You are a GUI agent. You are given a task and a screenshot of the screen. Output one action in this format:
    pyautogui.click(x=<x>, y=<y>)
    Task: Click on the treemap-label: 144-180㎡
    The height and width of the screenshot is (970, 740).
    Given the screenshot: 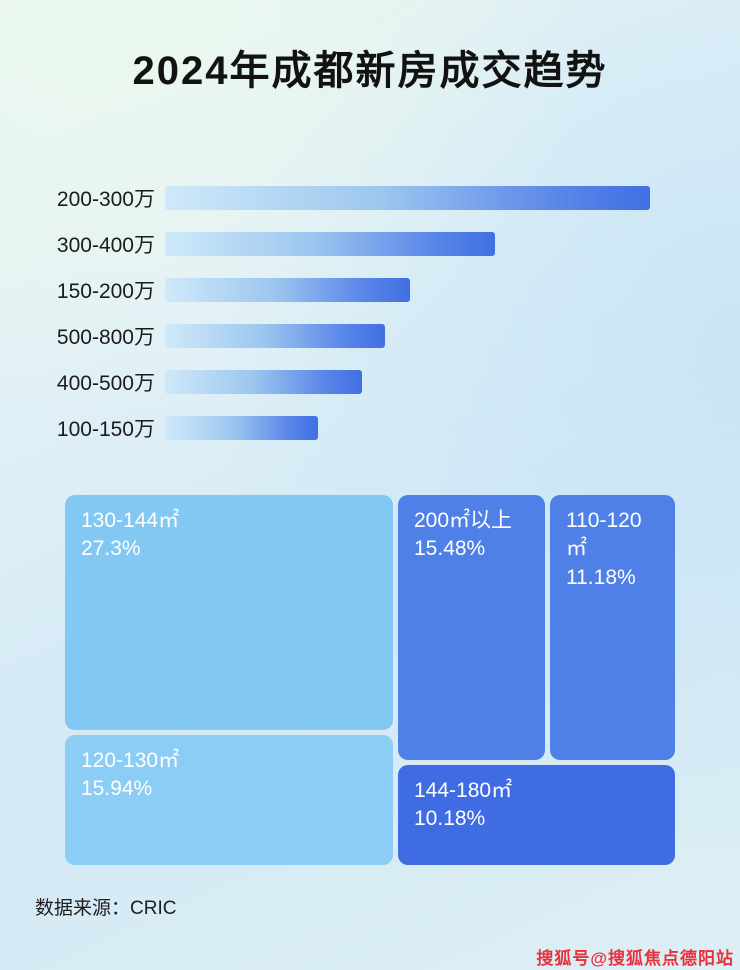 What is the action you would take?
    pyautogui.click(x=463, y=790)
    